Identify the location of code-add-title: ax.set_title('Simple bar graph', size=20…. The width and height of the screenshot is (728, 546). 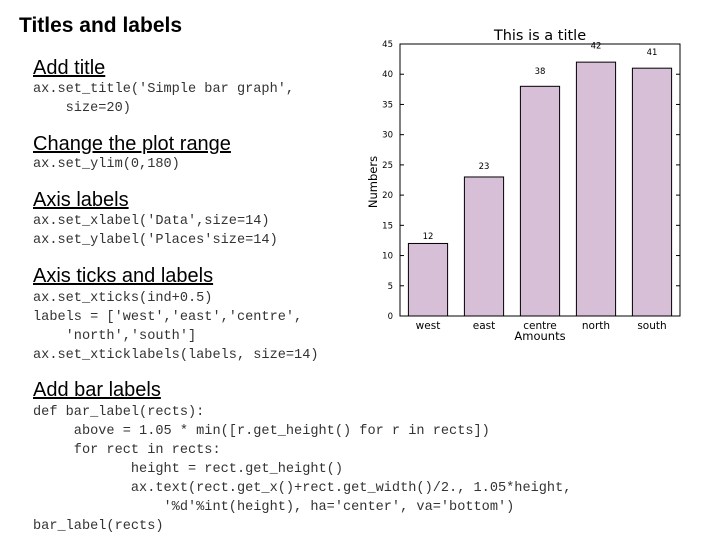
(164, 99).